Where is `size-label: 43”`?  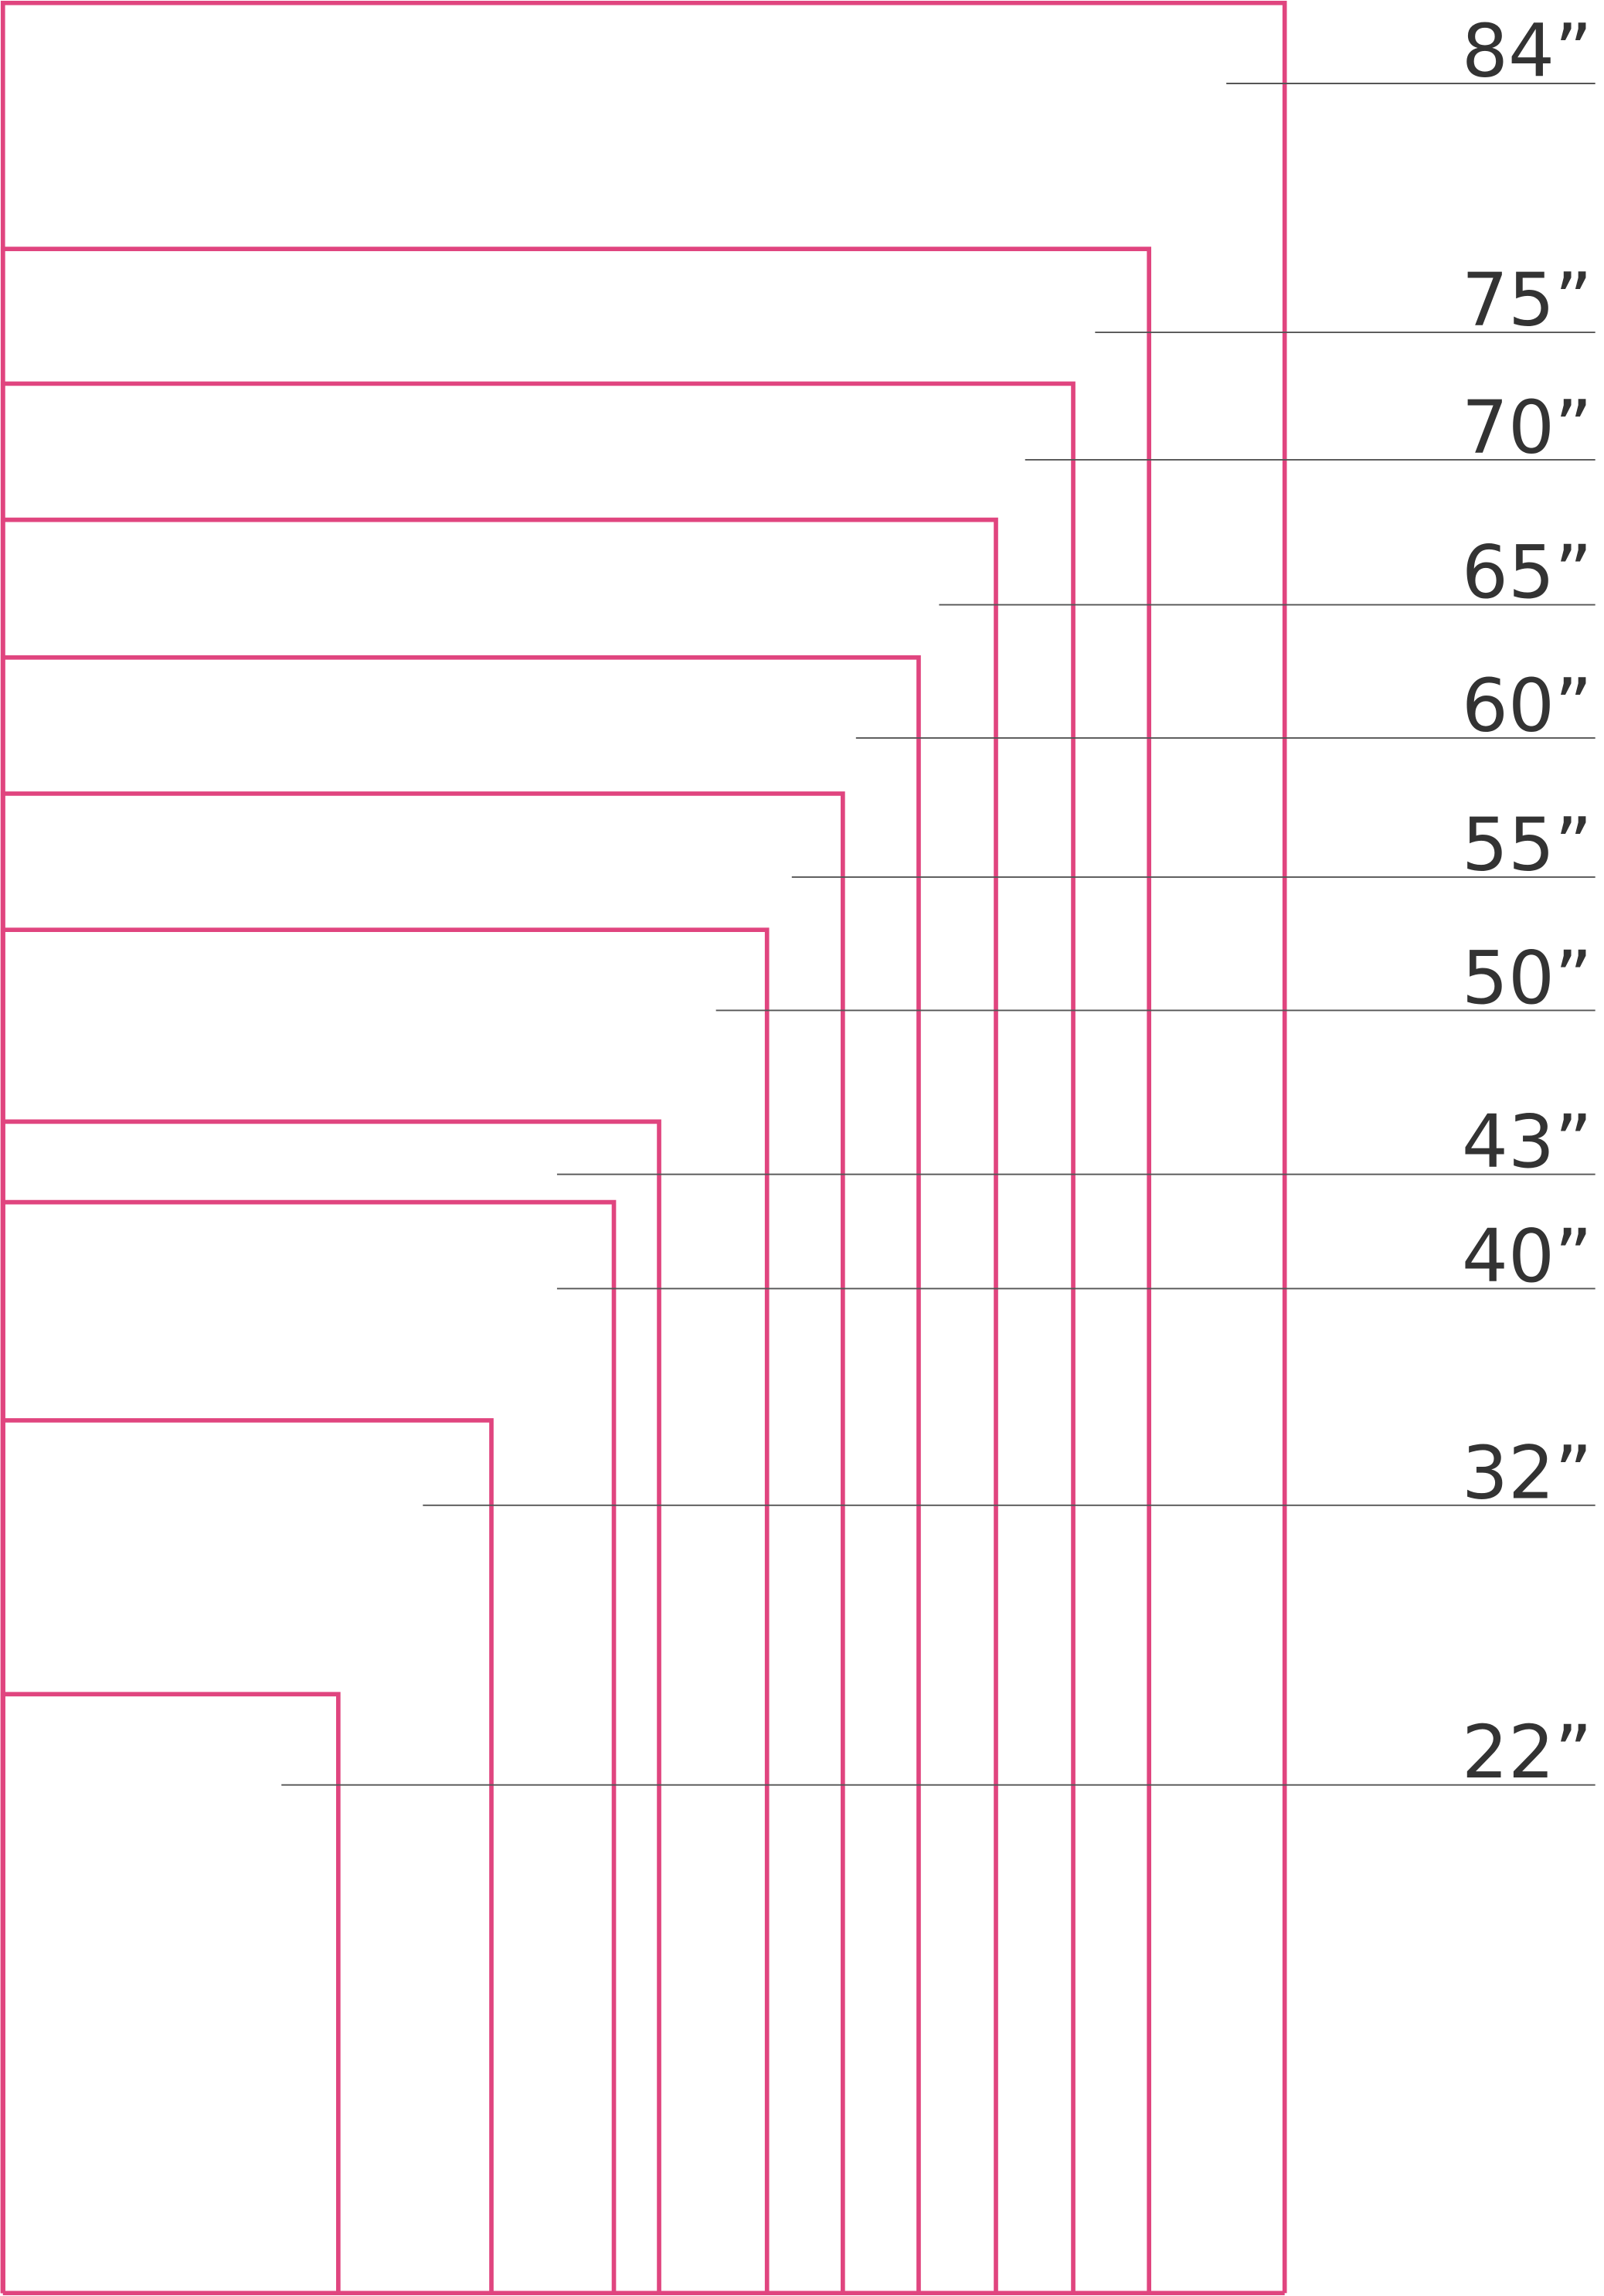
size-label: 43” is located at coordinates (1527, 1142).